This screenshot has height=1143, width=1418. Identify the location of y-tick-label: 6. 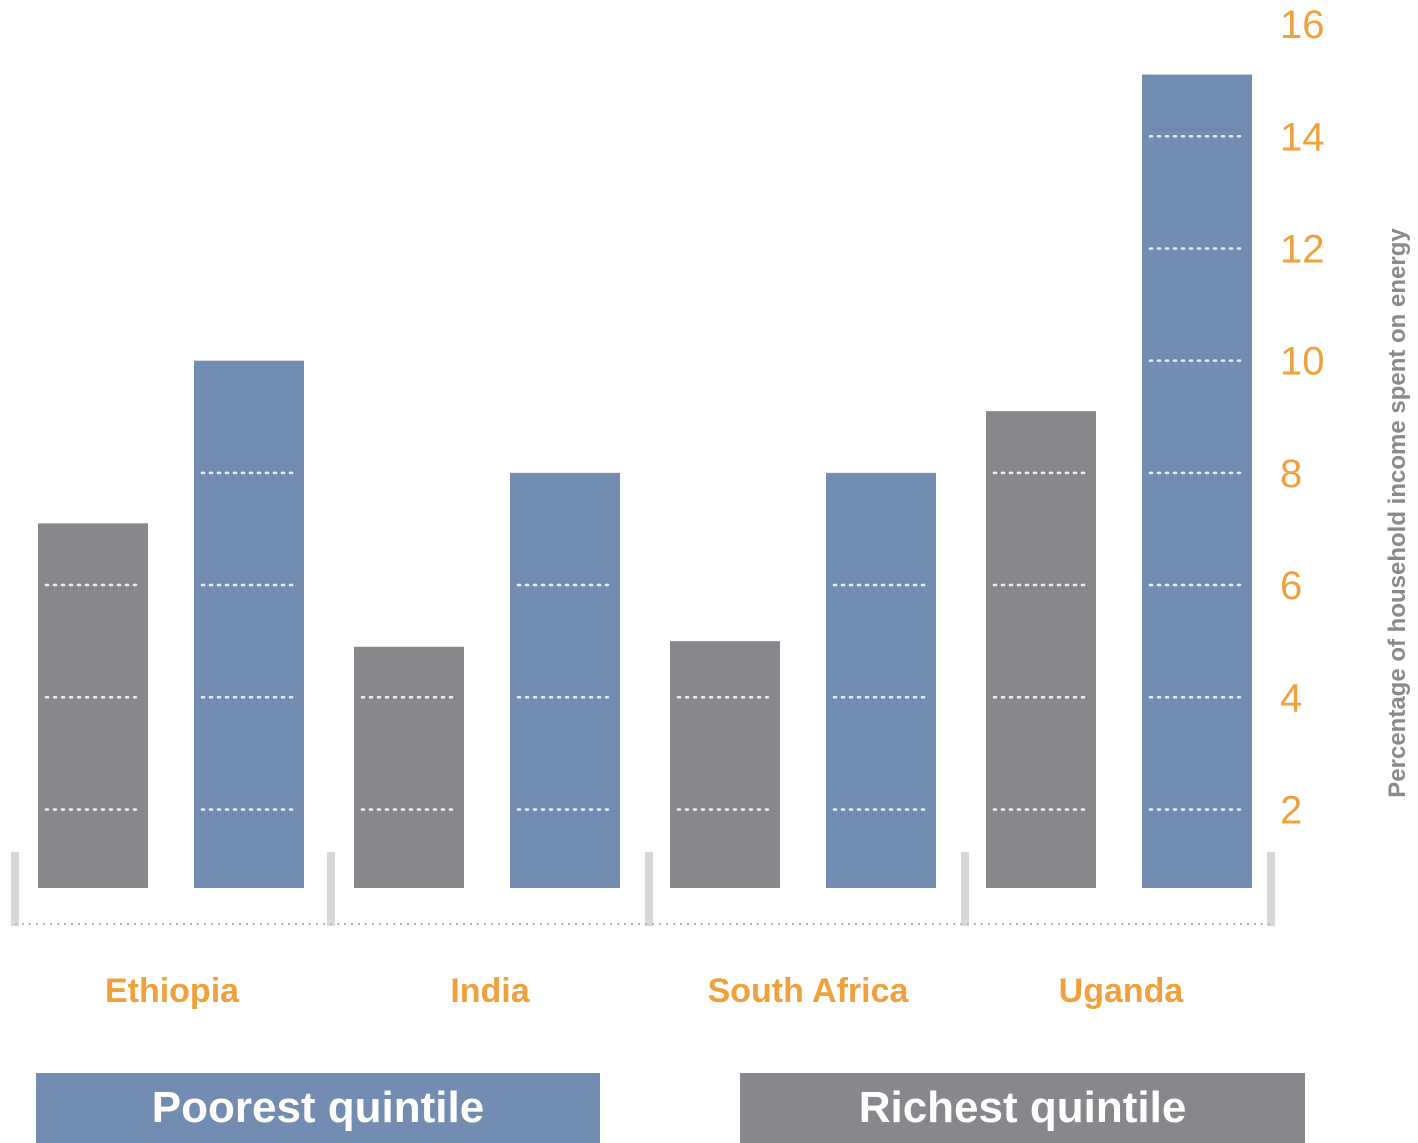
(1291, 586).